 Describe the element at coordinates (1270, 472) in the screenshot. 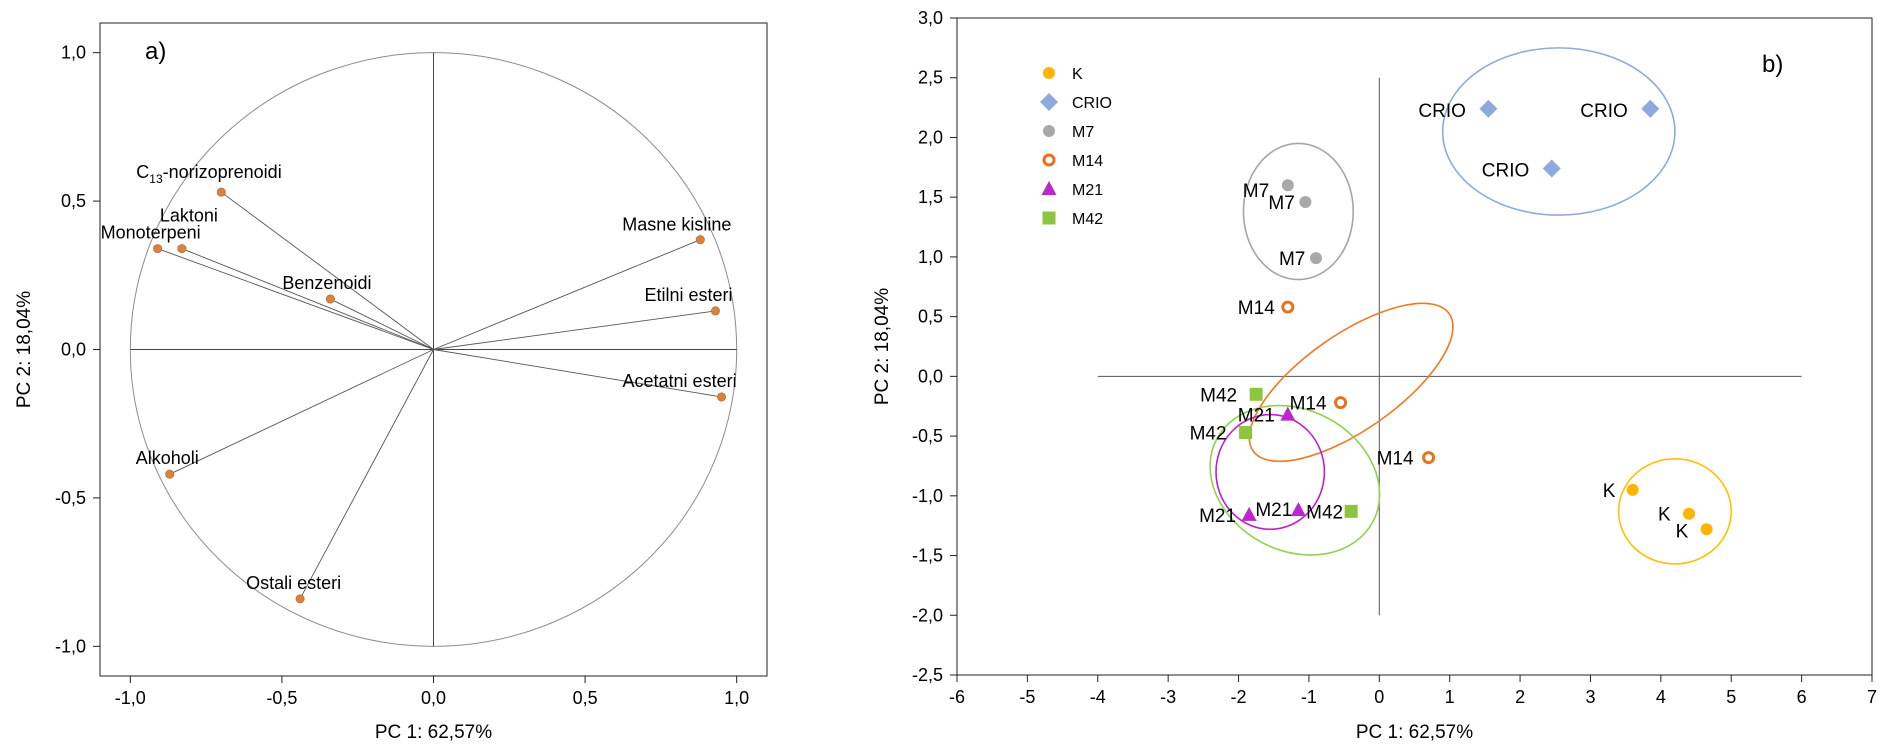

I see `group-ellipse-m21` at that location.